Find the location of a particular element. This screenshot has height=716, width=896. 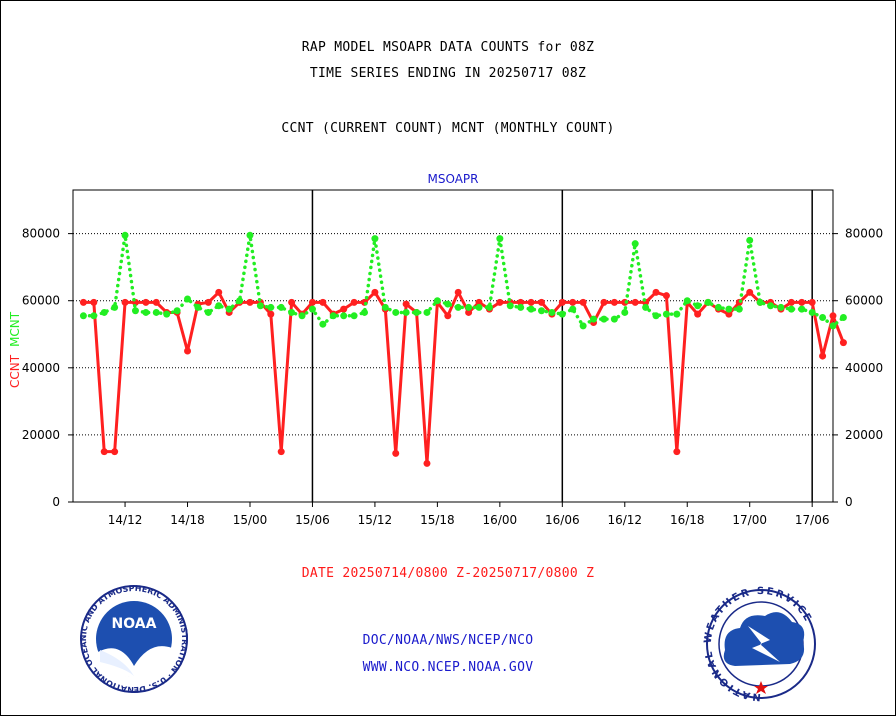

y-tick-label-left: 0 is located at coordinates (56, 502).